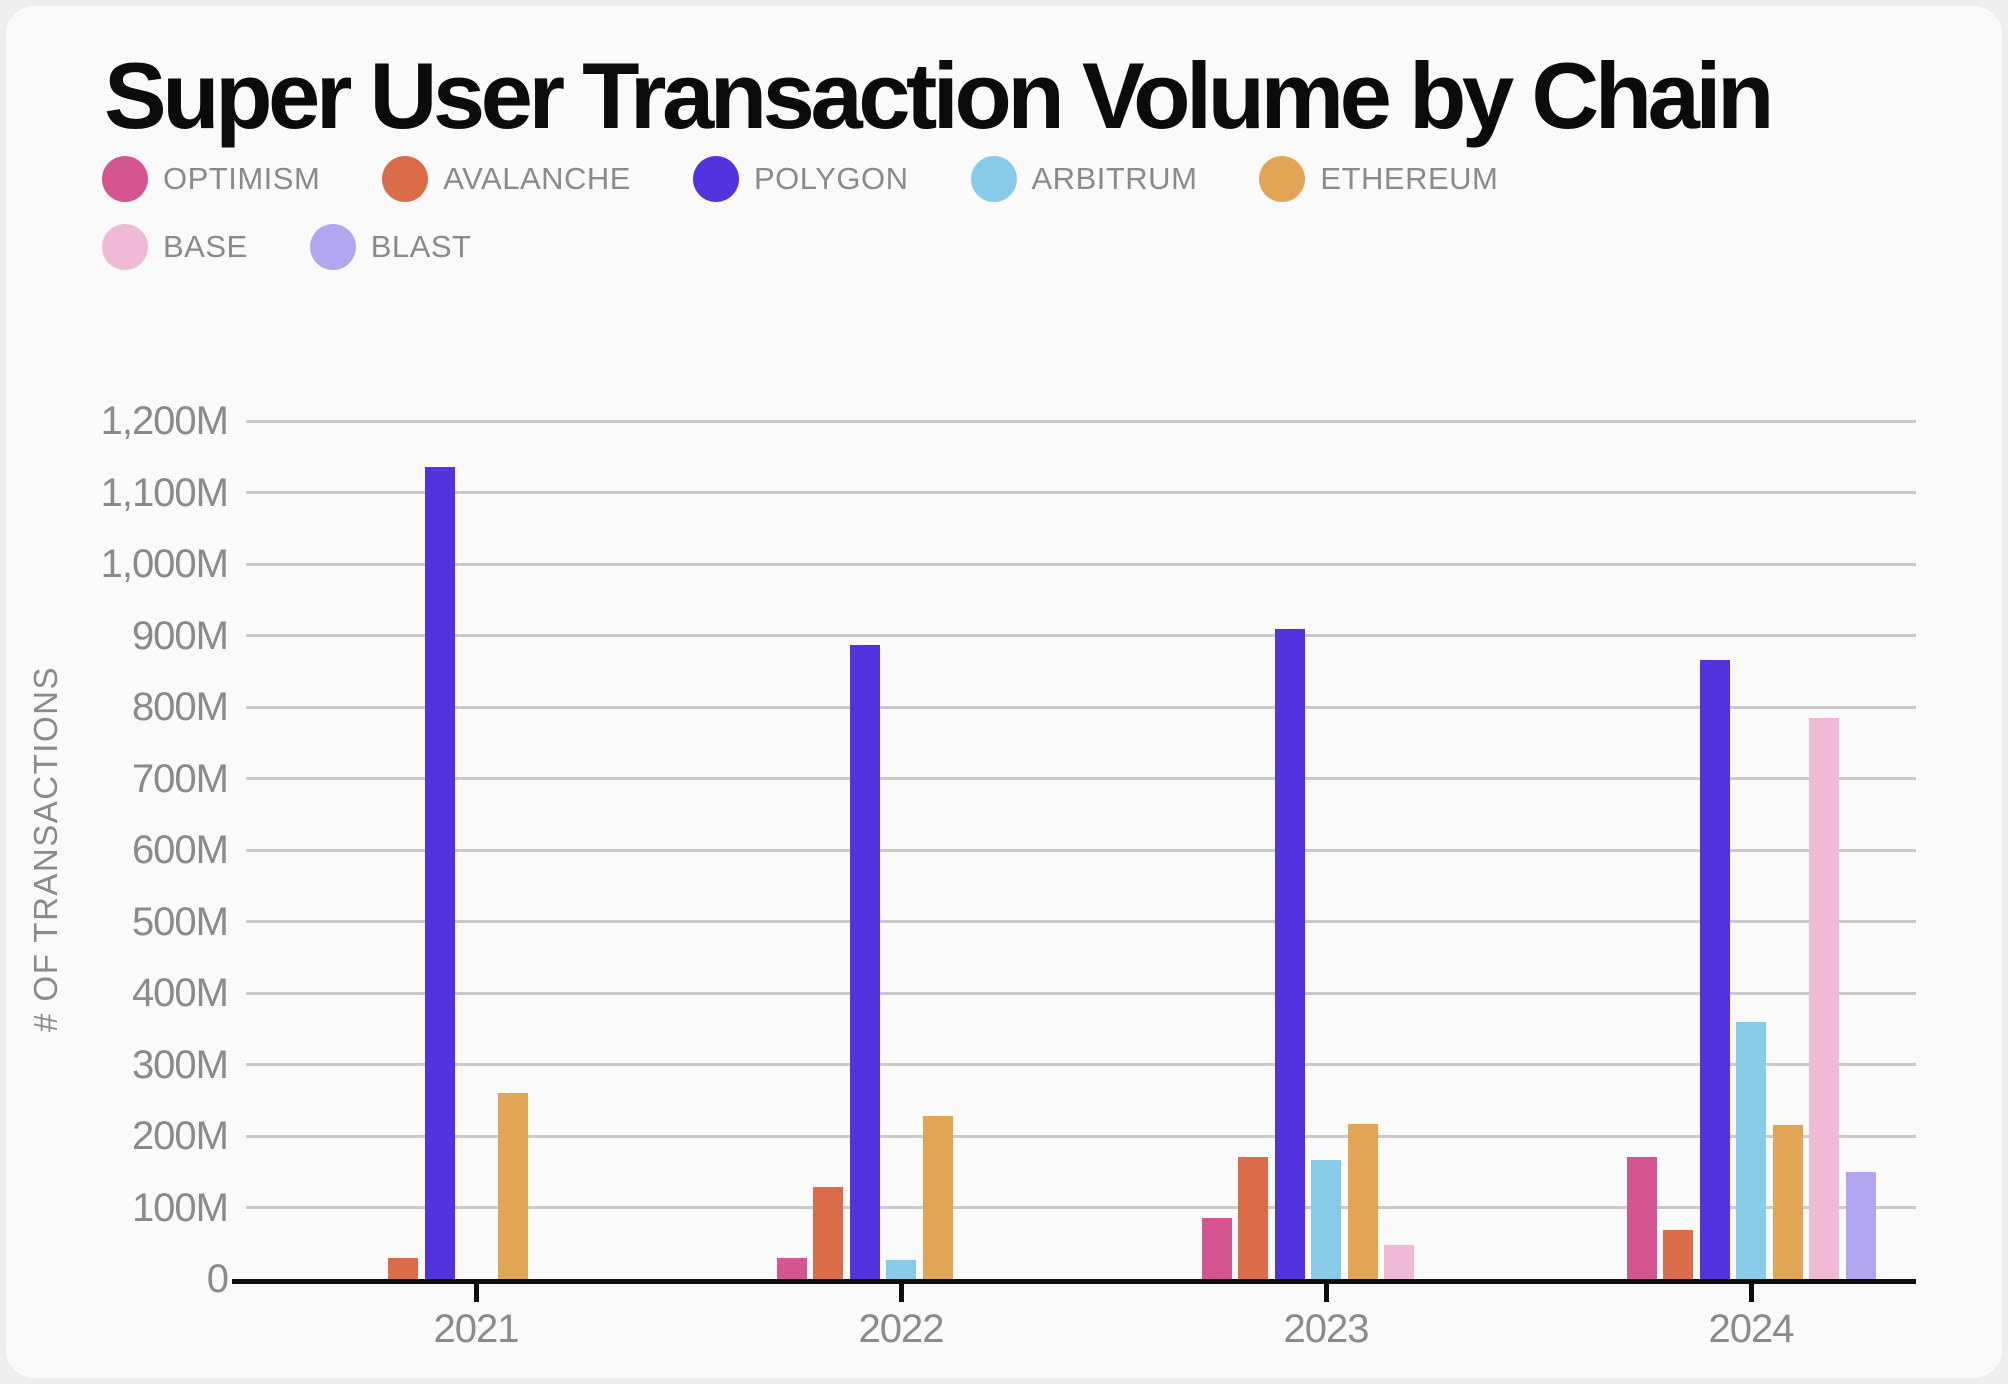 Image resolution: width=2008 pixels, height=1384 pixels. What do you see at coordinates (1074, 1281) in the screenshot?
I see `x-axis-line` at bounding box center [1074, 1281].